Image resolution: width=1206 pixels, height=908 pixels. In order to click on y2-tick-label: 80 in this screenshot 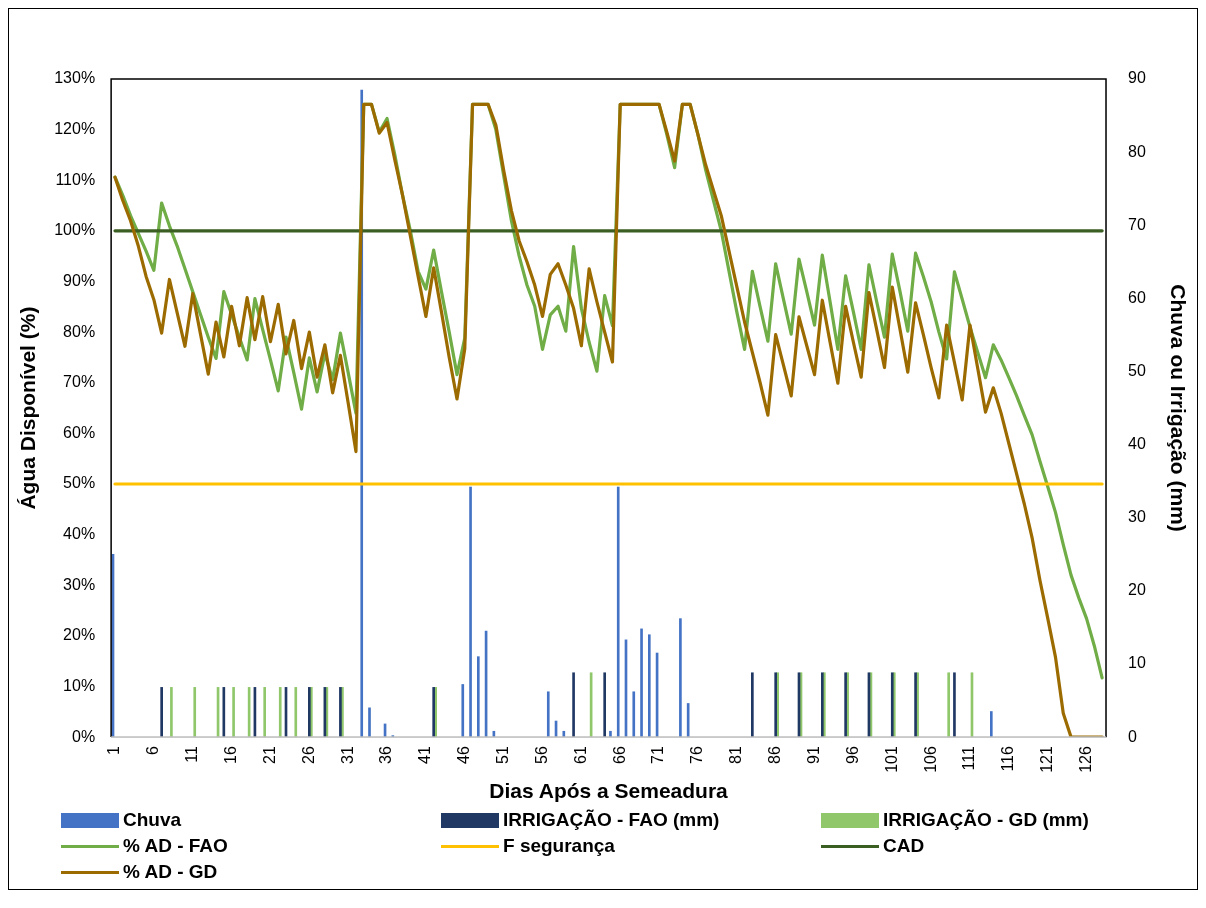, I will do `click(1137, 151)`.